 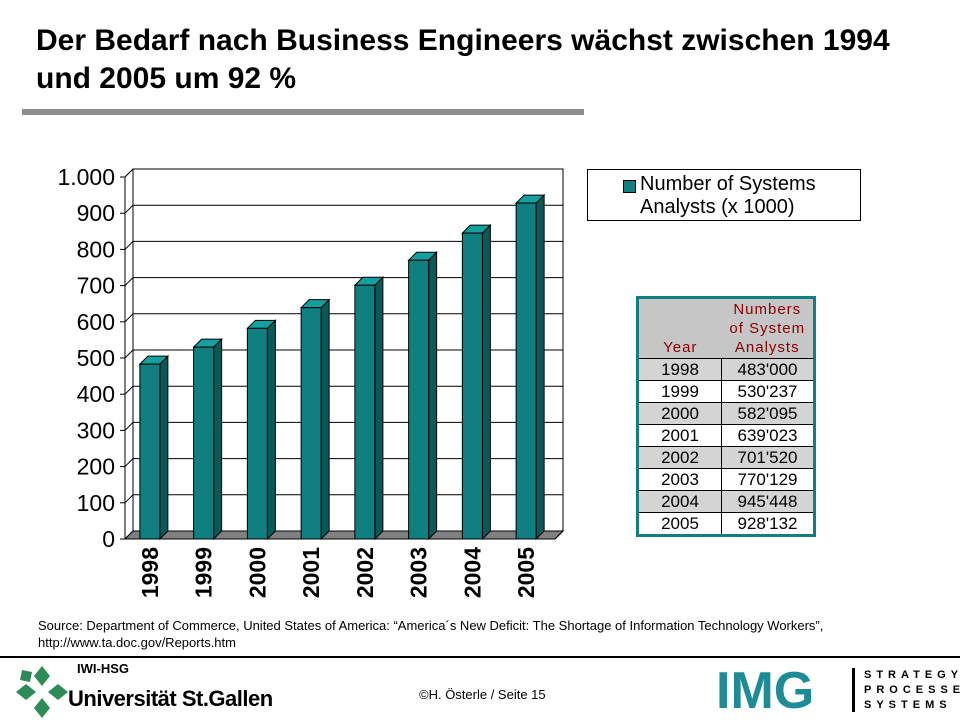 What do you see at coordinates (629, 186) in the screenshot?
I see `legend-swatch` at bounding box center [629, 186].